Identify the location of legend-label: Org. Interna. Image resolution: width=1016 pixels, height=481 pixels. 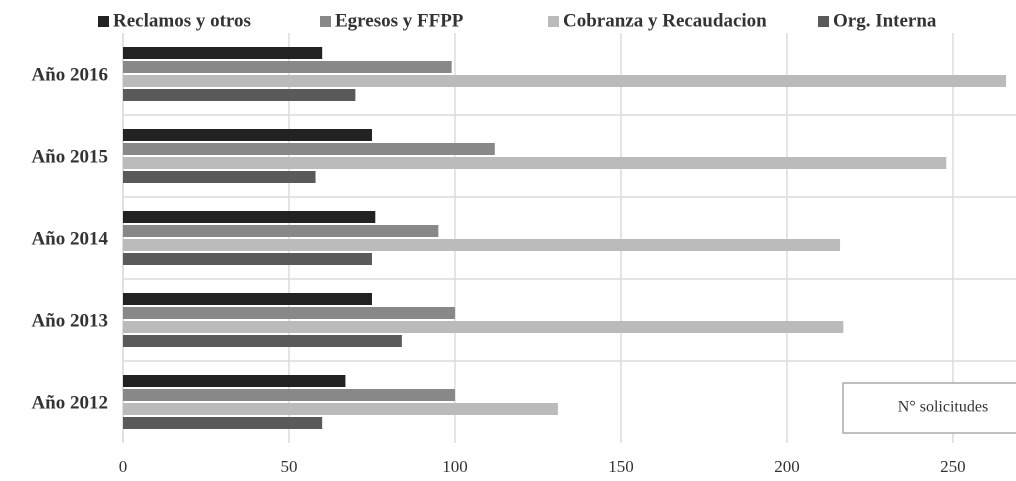
(885, 20).